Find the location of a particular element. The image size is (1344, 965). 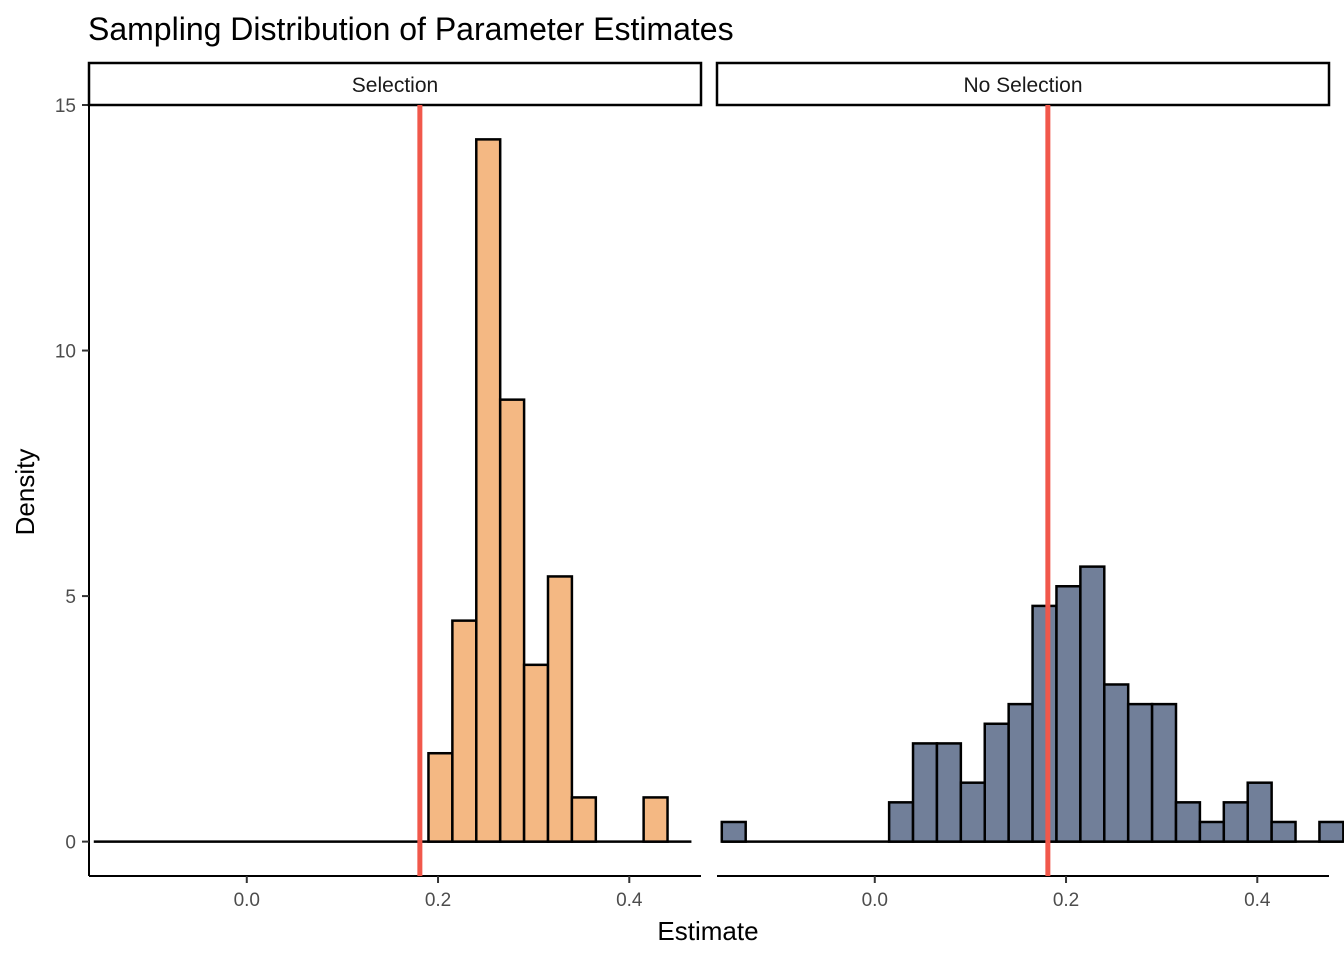

facet-strip-label: No Selection is located at coordinates (1022, 85).